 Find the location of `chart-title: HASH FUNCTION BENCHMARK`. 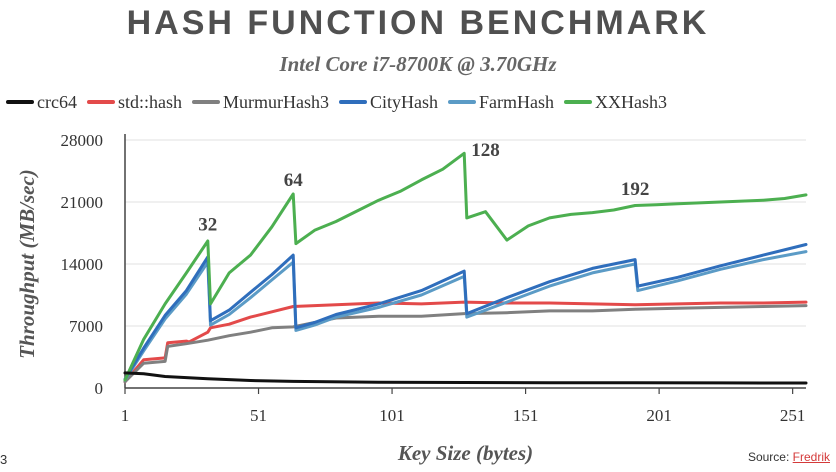

chart-title: HASH FUNCTION BENCHMARK is located at coordinates (418, 23).